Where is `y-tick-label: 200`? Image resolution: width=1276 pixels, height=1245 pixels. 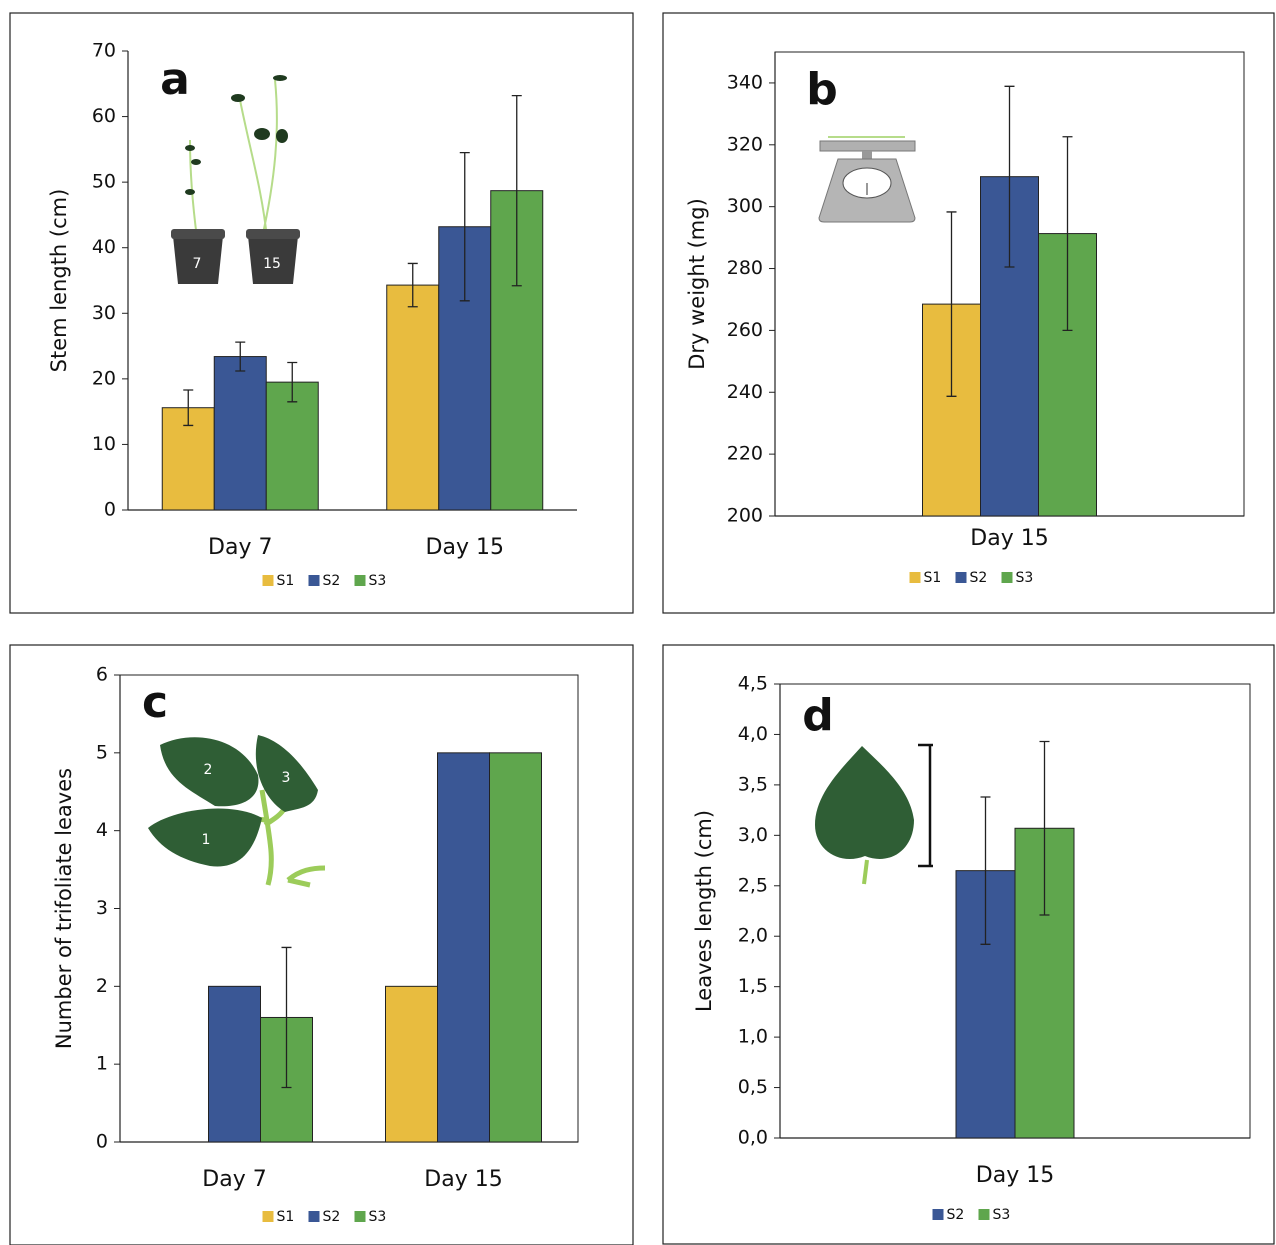
y-tick-label: 200 is located at coordinates (745, 516).